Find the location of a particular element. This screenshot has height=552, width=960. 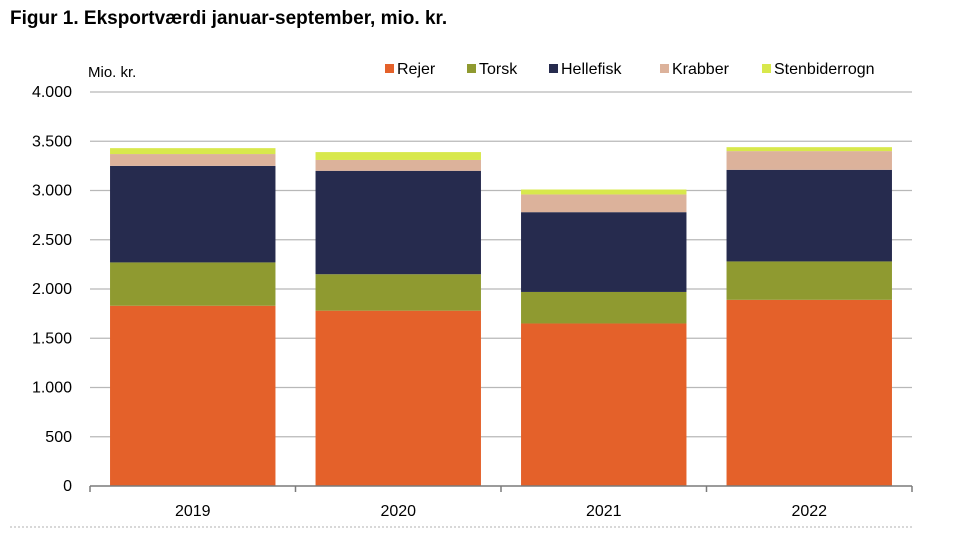

legend-item-torsk: Torsk is located at coordinates (492, 69).